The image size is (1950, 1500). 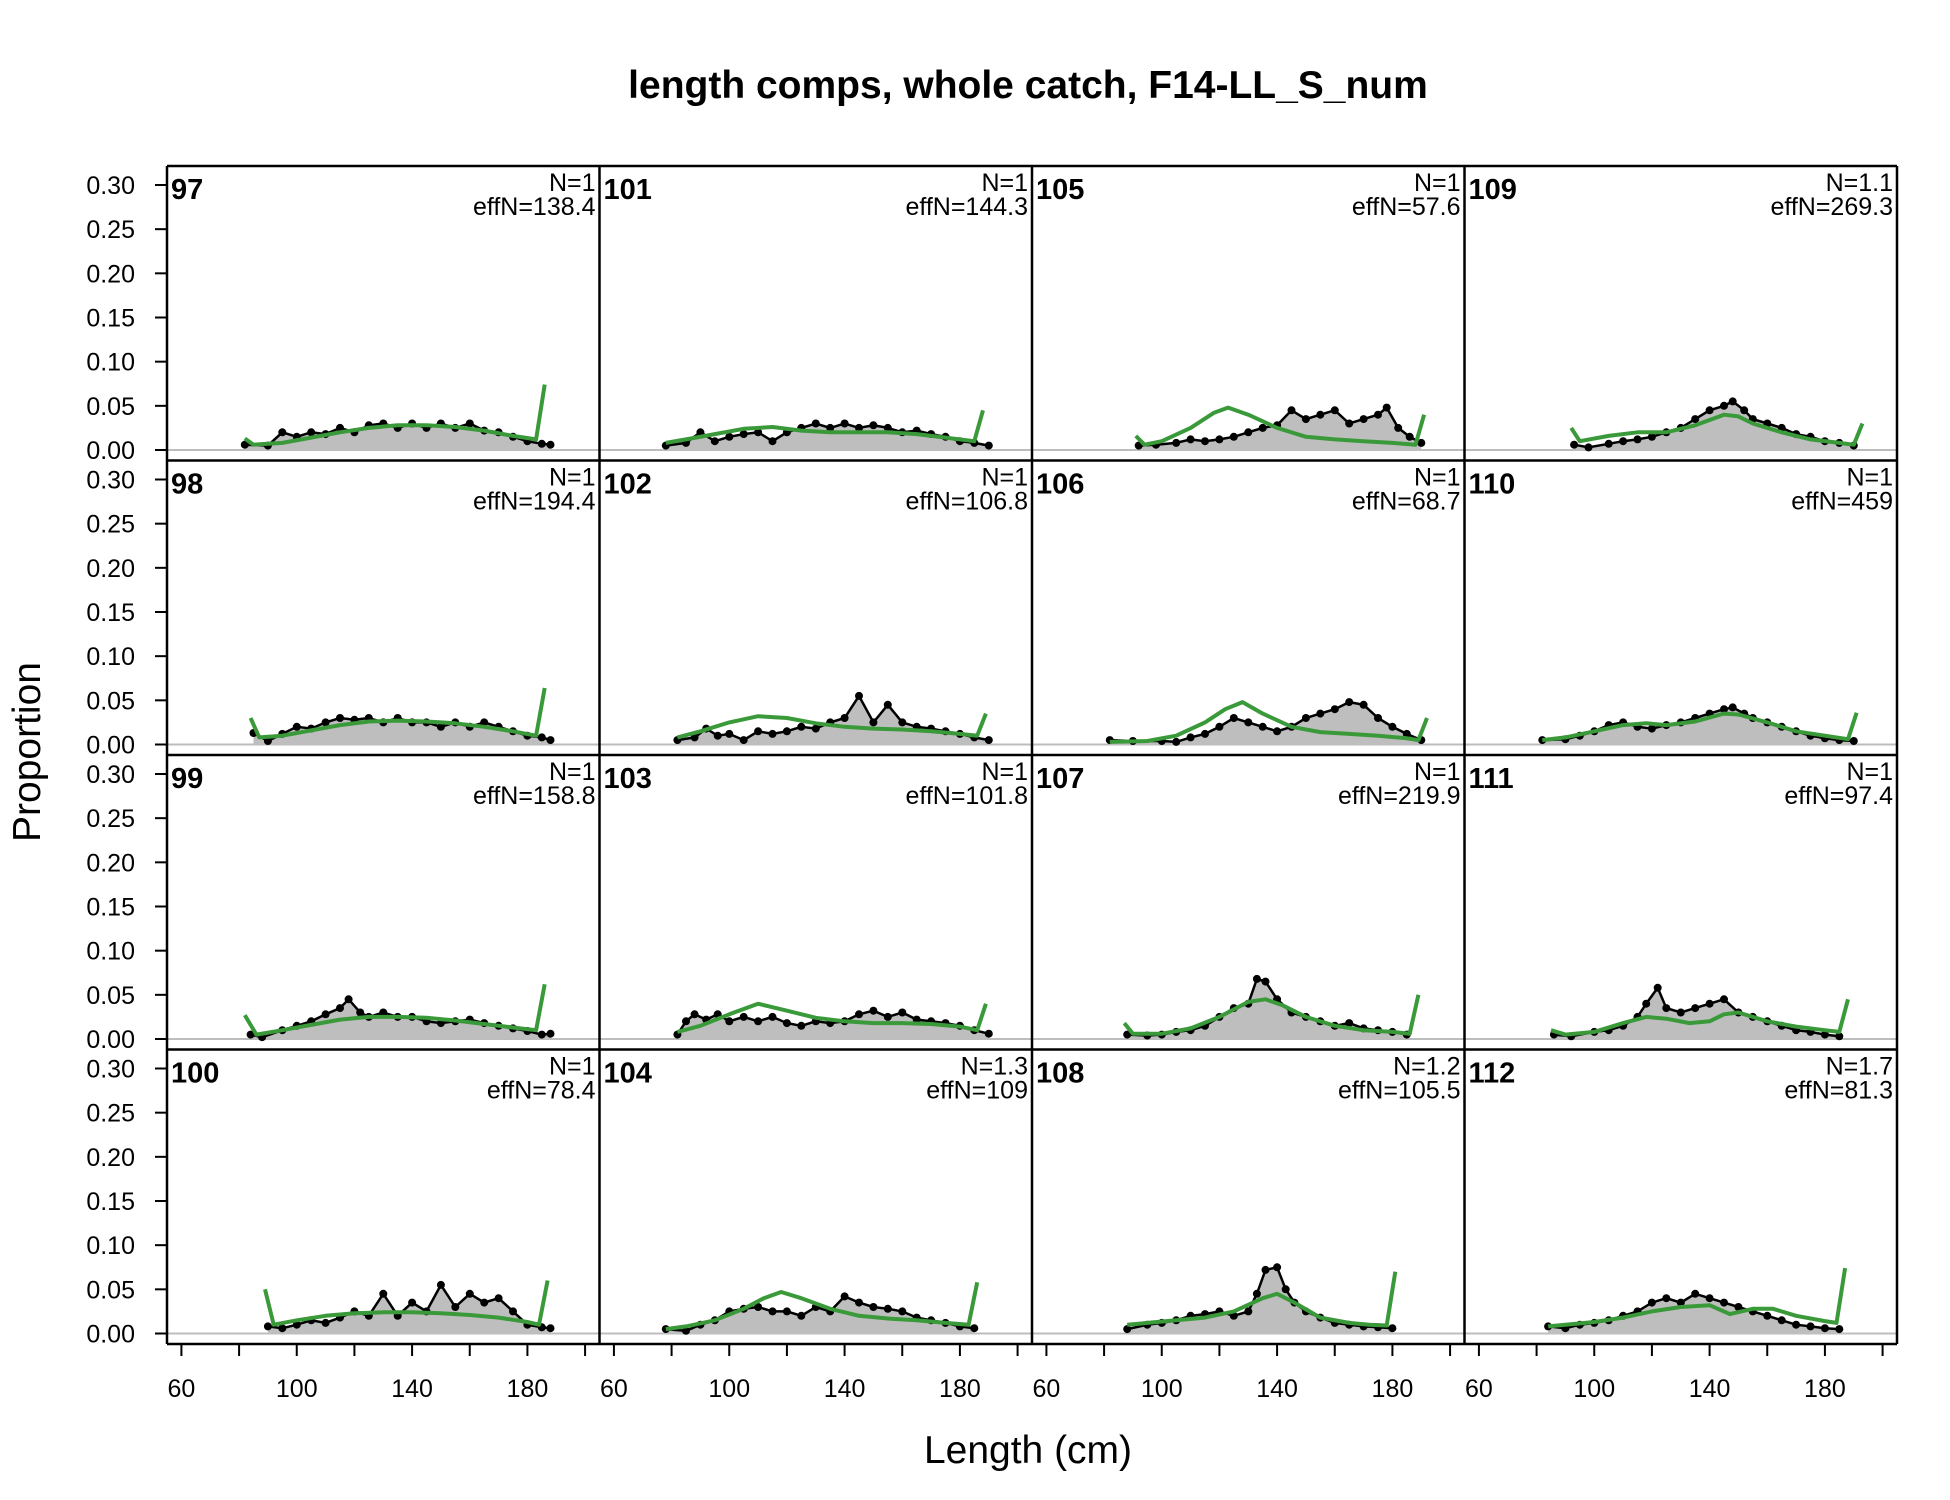 I want to click on chart-title: length comps, whole catch, F14-LL_S_num, so click(x=1028, y=85).